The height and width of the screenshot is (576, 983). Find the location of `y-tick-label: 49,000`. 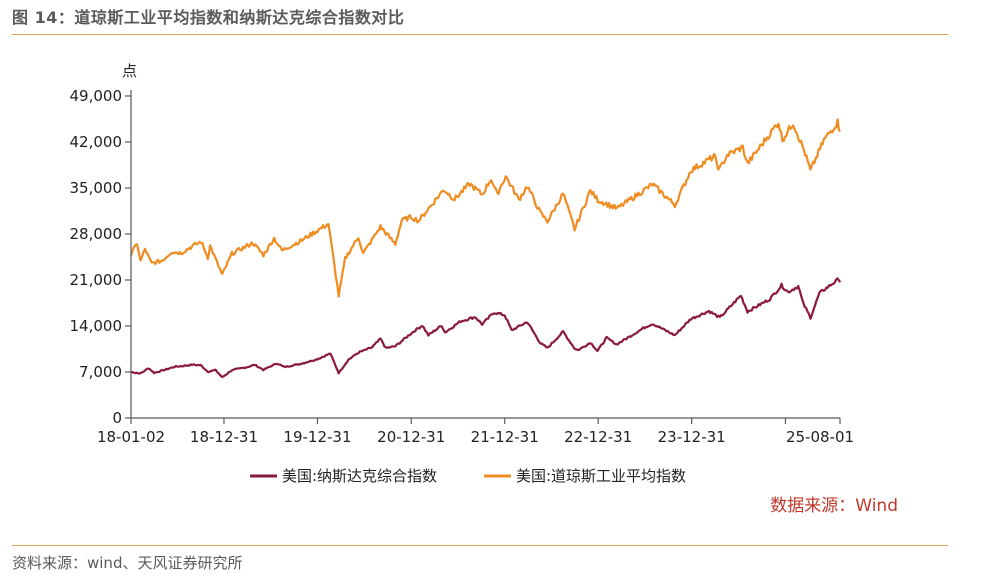

y-tick-label: 49,000 is located at coordinates (96, 96).